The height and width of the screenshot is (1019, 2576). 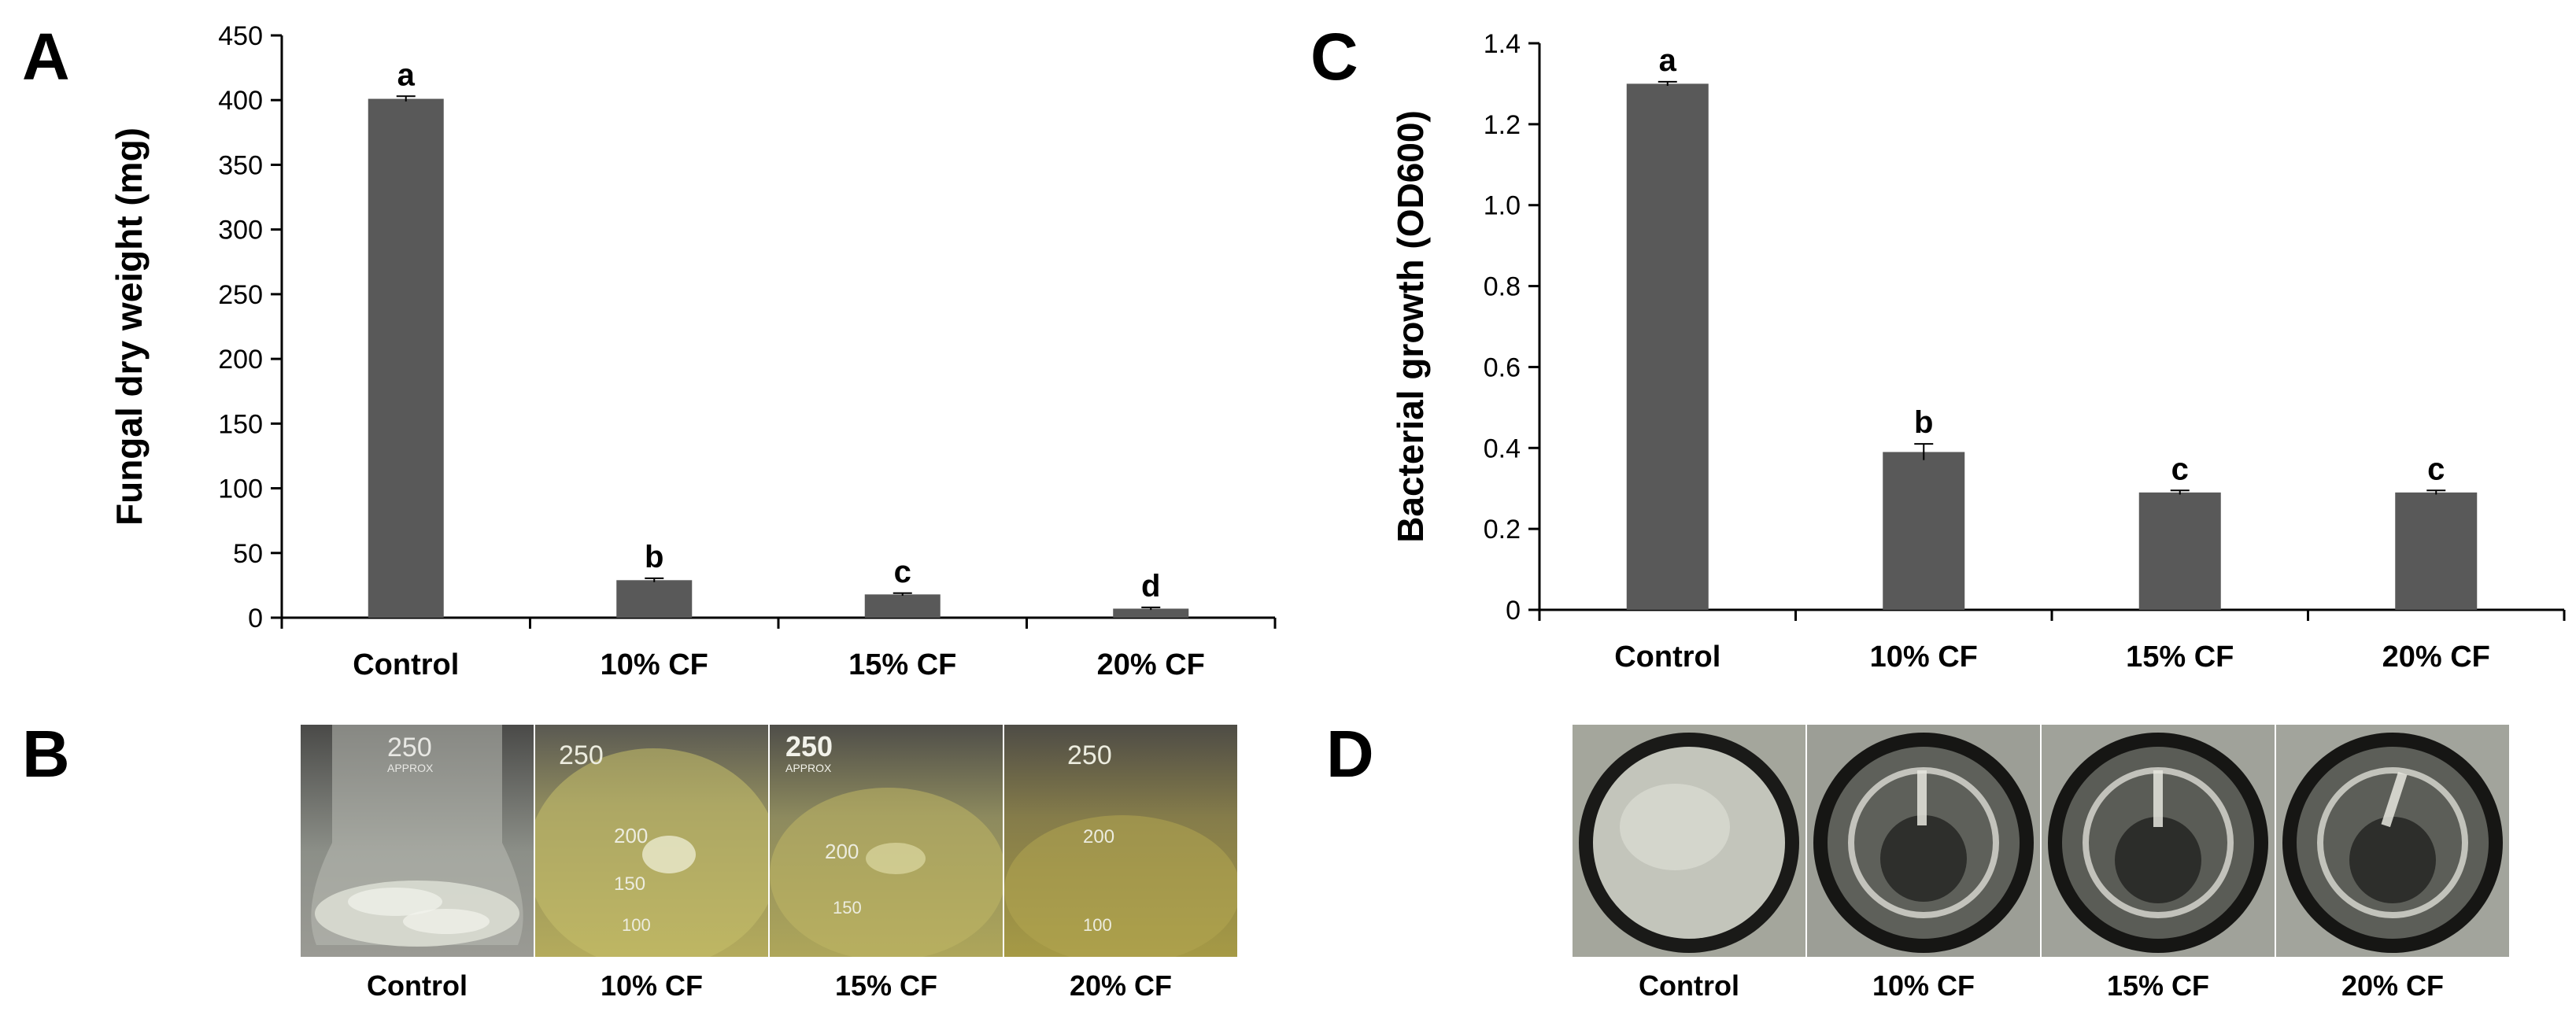 I want to click on y-tick-label: 0.4, so click(x=1502, y=449).